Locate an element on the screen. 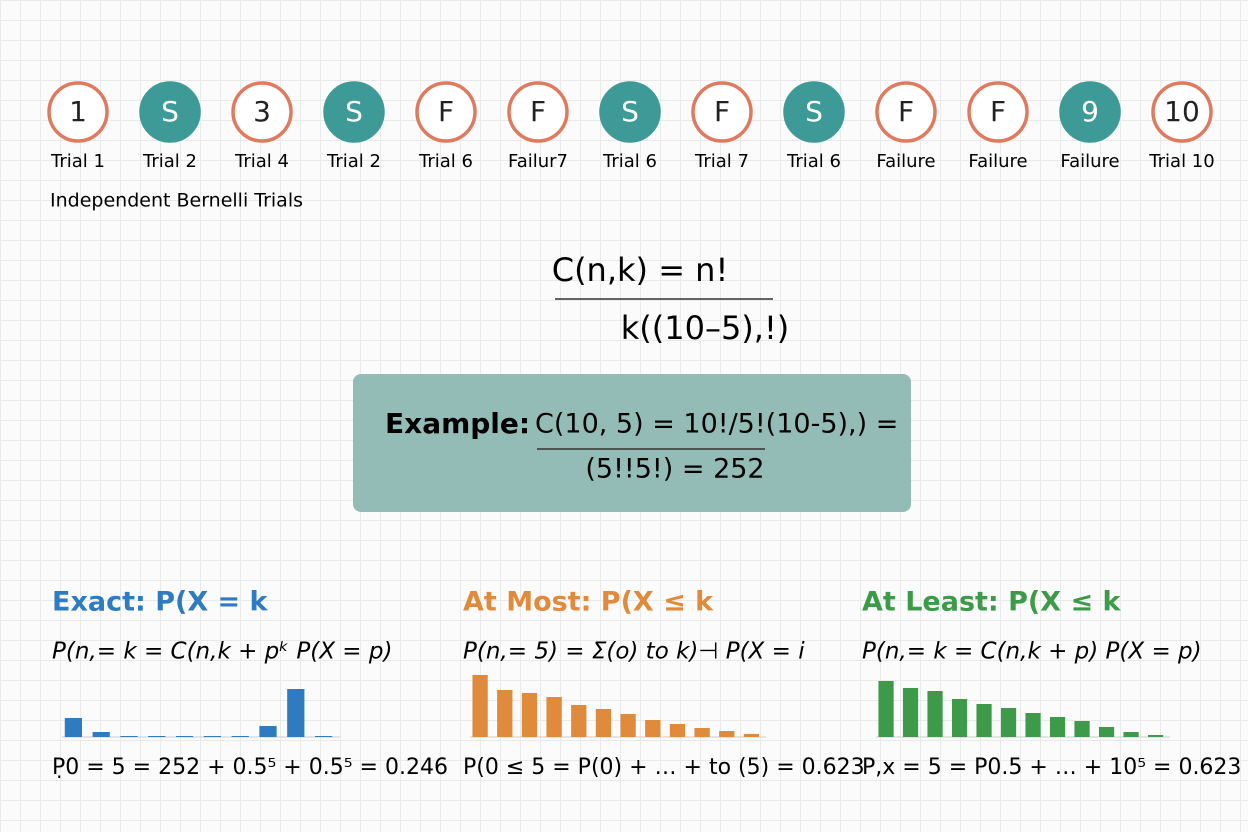 The image size is (1248, 832). trial-symbol: 9 is located at coordinates (1090, 111).